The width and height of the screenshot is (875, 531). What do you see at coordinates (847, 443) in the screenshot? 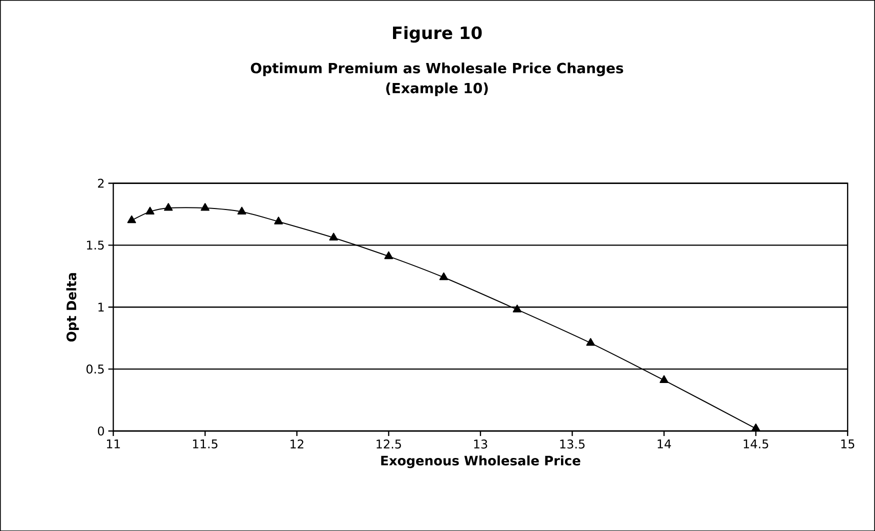
I see `x-tick-label: 15` at bounding box center [847, 443].